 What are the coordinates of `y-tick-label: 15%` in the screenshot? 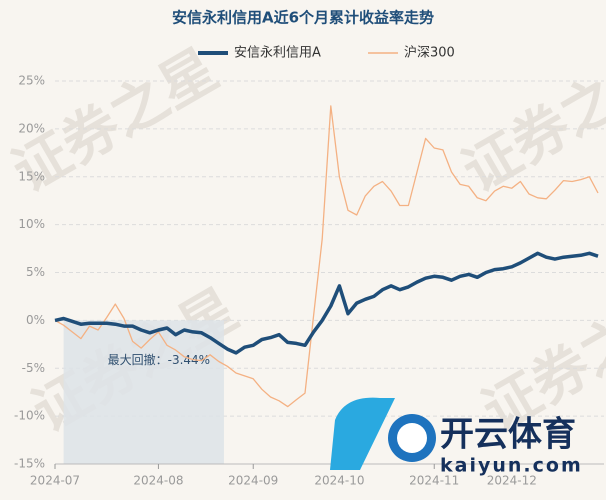 It's located at (31, 176).